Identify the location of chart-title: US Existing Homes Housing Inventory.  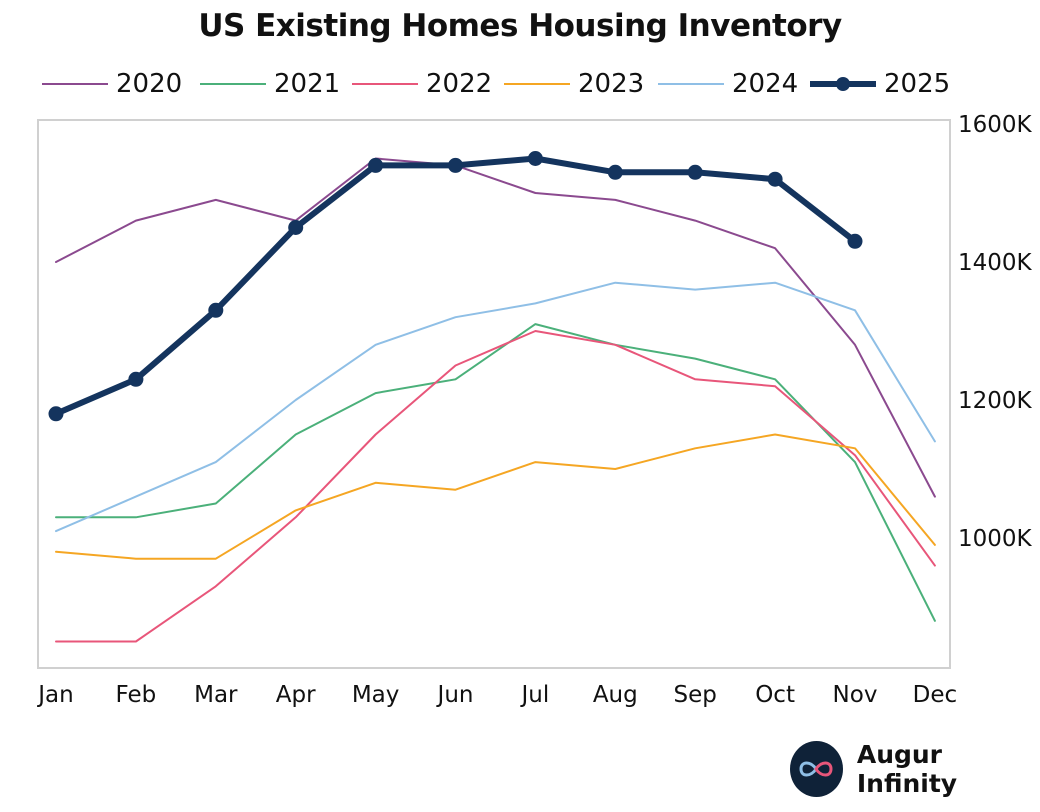
(520, 26).